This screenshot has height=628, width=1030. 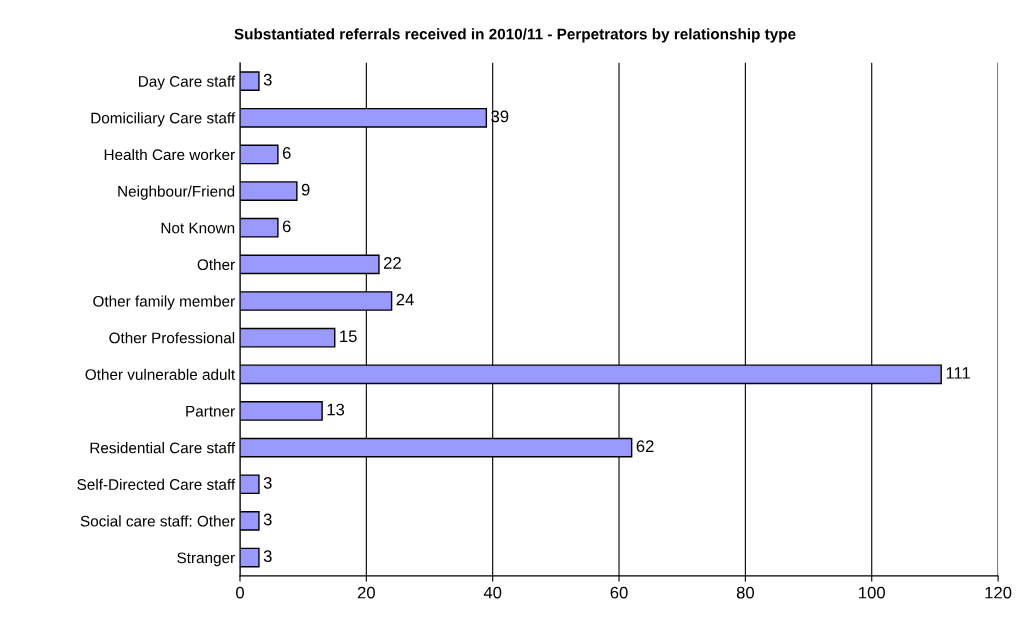 I want to click on y-tick-label: Day Care staff, so click(x=187, y=82).